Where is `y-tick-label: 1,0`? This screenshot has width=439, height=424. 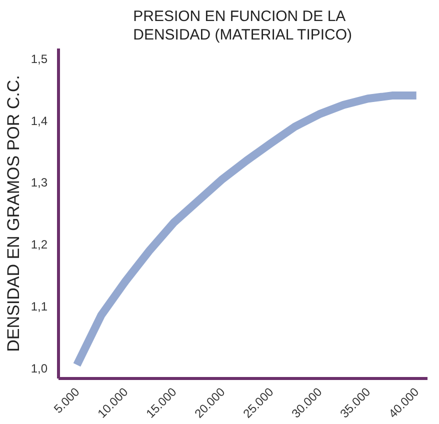
y-tick-label: 1,0 is located at coordinates (39, 368).